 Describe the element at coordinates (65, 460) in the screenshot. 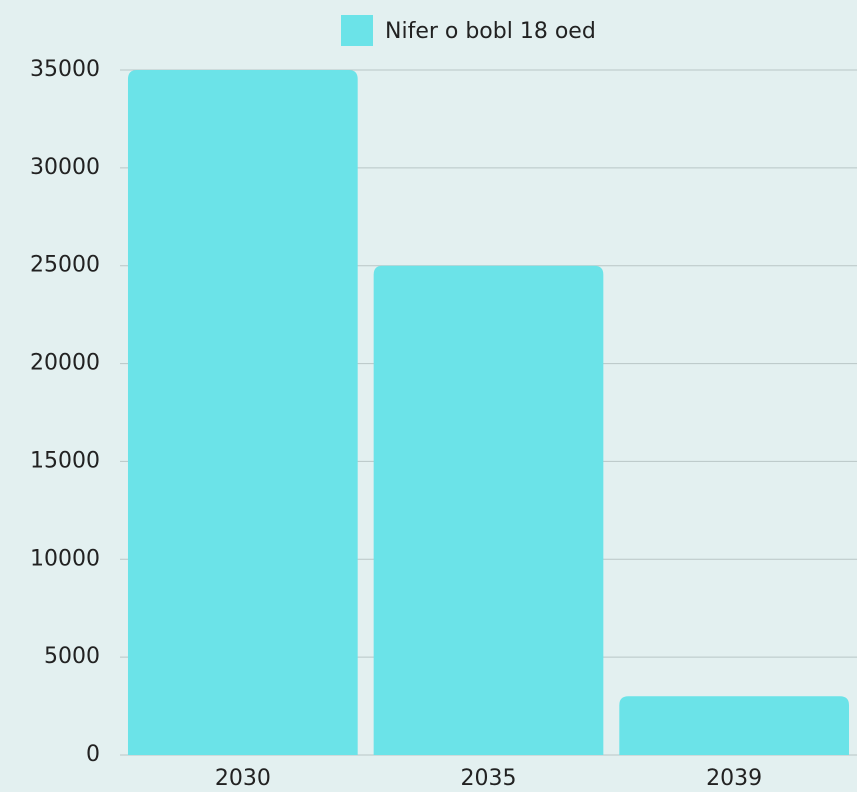

I see `y-tick-label: 15000` at that location.